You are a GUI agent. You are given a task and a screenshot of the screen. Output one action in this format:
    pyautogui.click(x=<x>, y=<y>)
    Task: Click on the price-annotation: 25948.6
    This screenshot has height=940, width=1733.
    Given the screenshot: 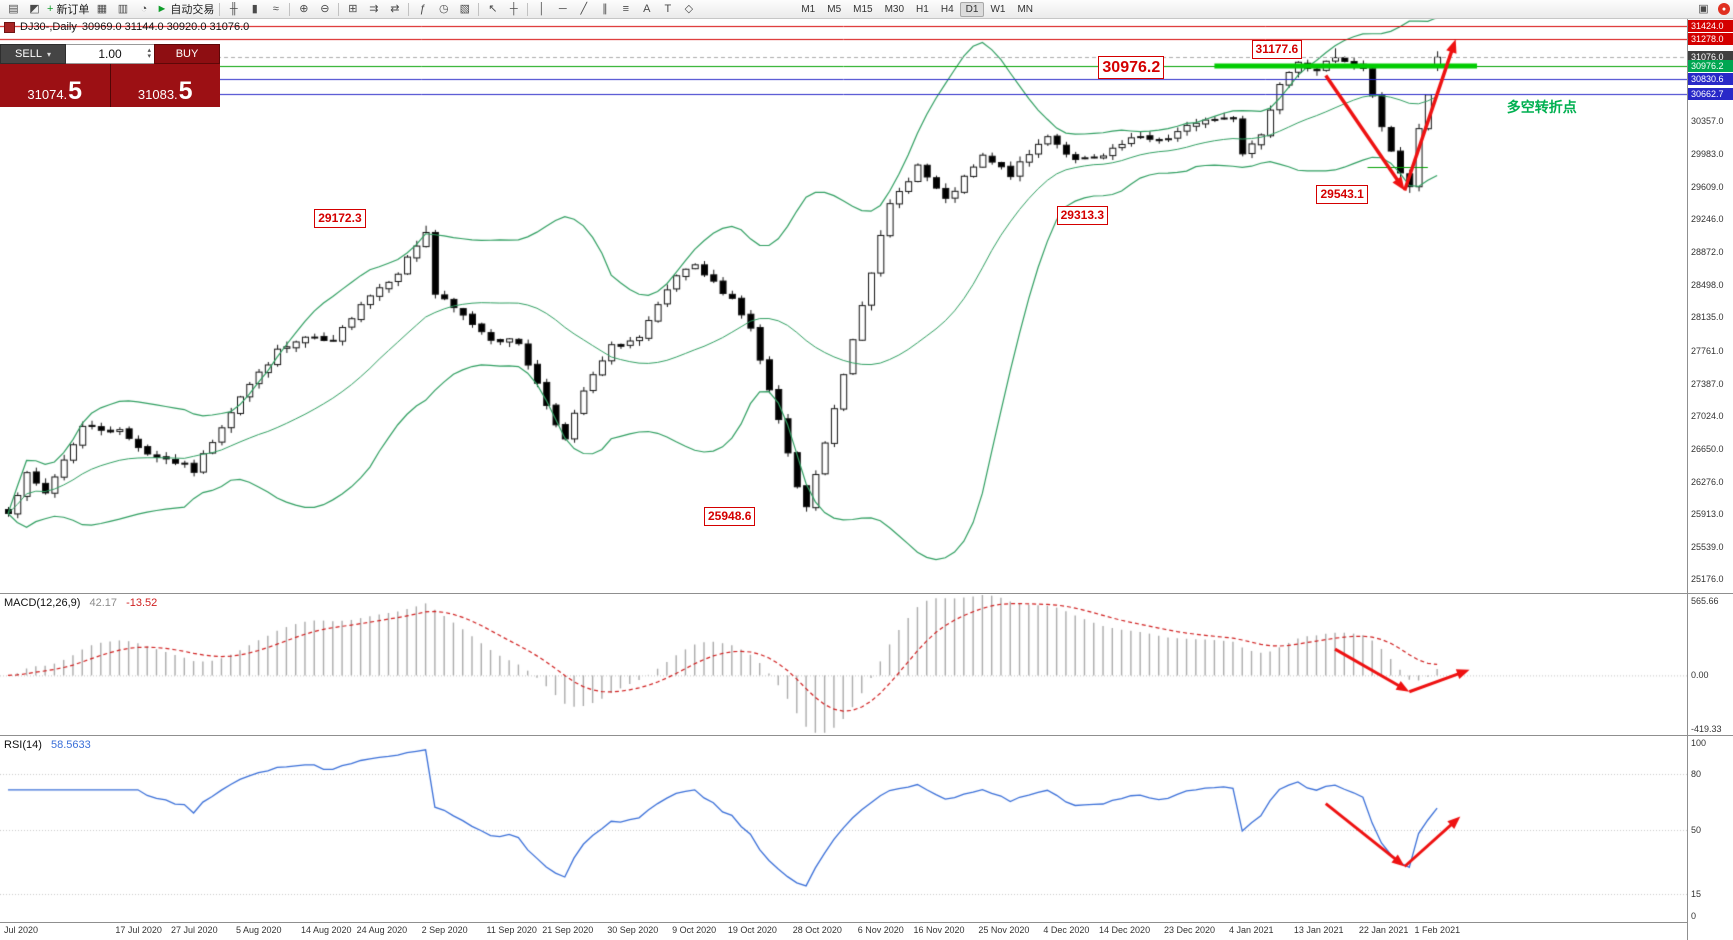 What is the action you would take?
    pyautogui.click(x=730, y=516)
    